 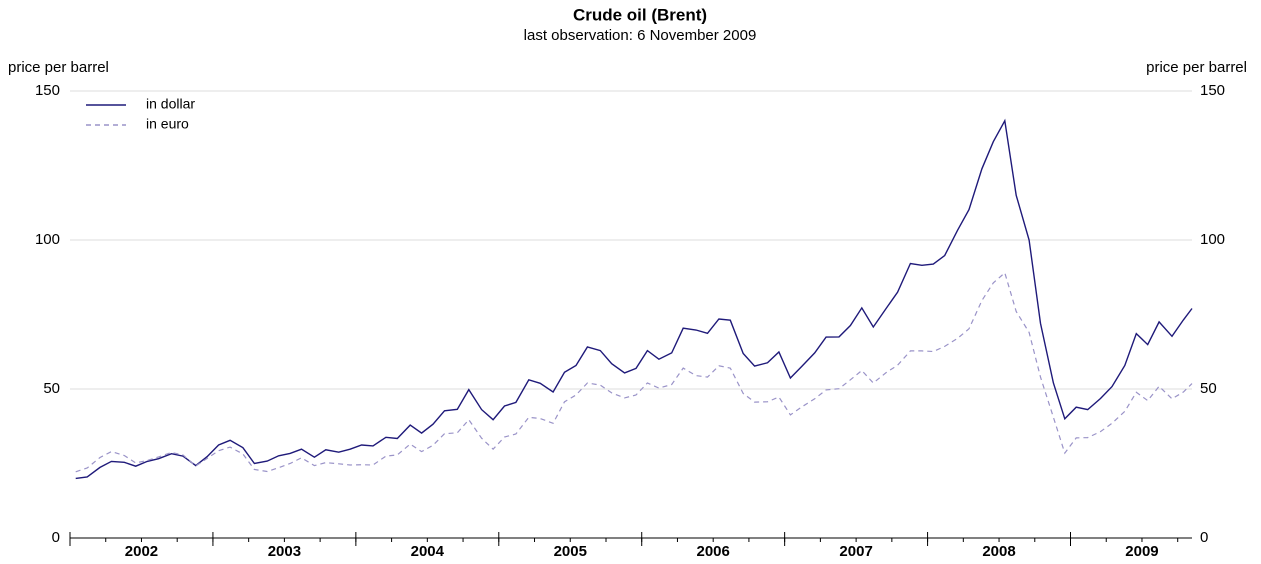 What do you see at coordinates (1212, 90) in the screenshot?
I see `y2-tick-label: 150` at bounding box center [1212, 90].